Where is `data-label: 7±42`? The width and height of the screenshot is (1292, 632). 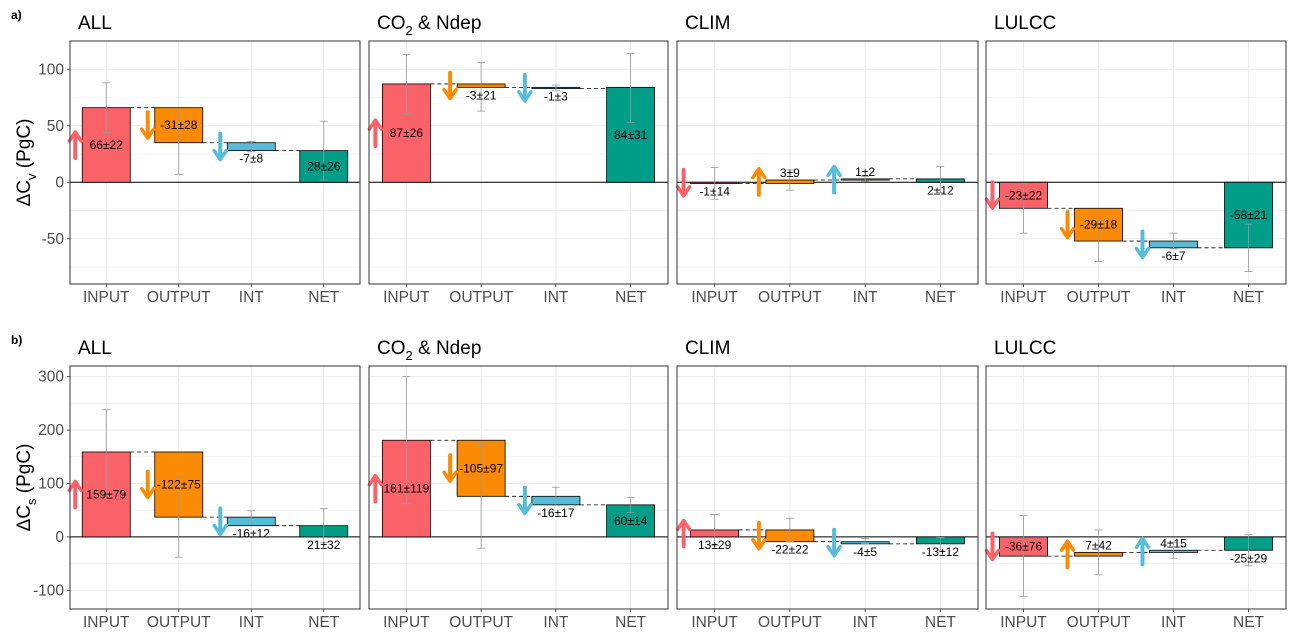
data-label: 7±42 is located at coordinates (1098, 545).